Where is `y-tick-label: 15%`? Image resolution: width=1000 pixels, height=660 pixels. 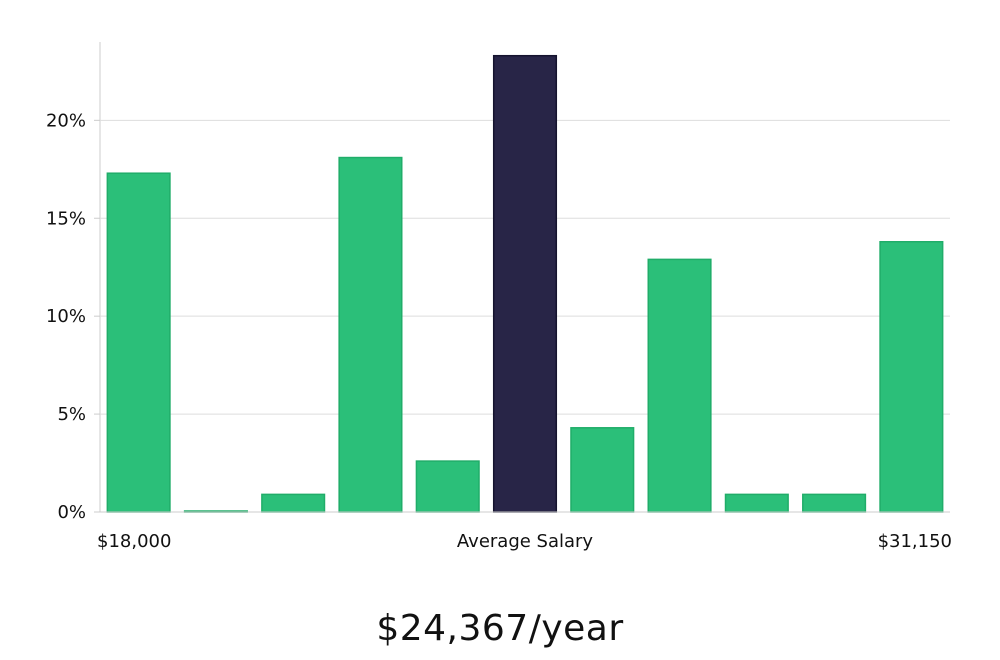 y-tick-label: 15% is located at coordinates (66, 218).